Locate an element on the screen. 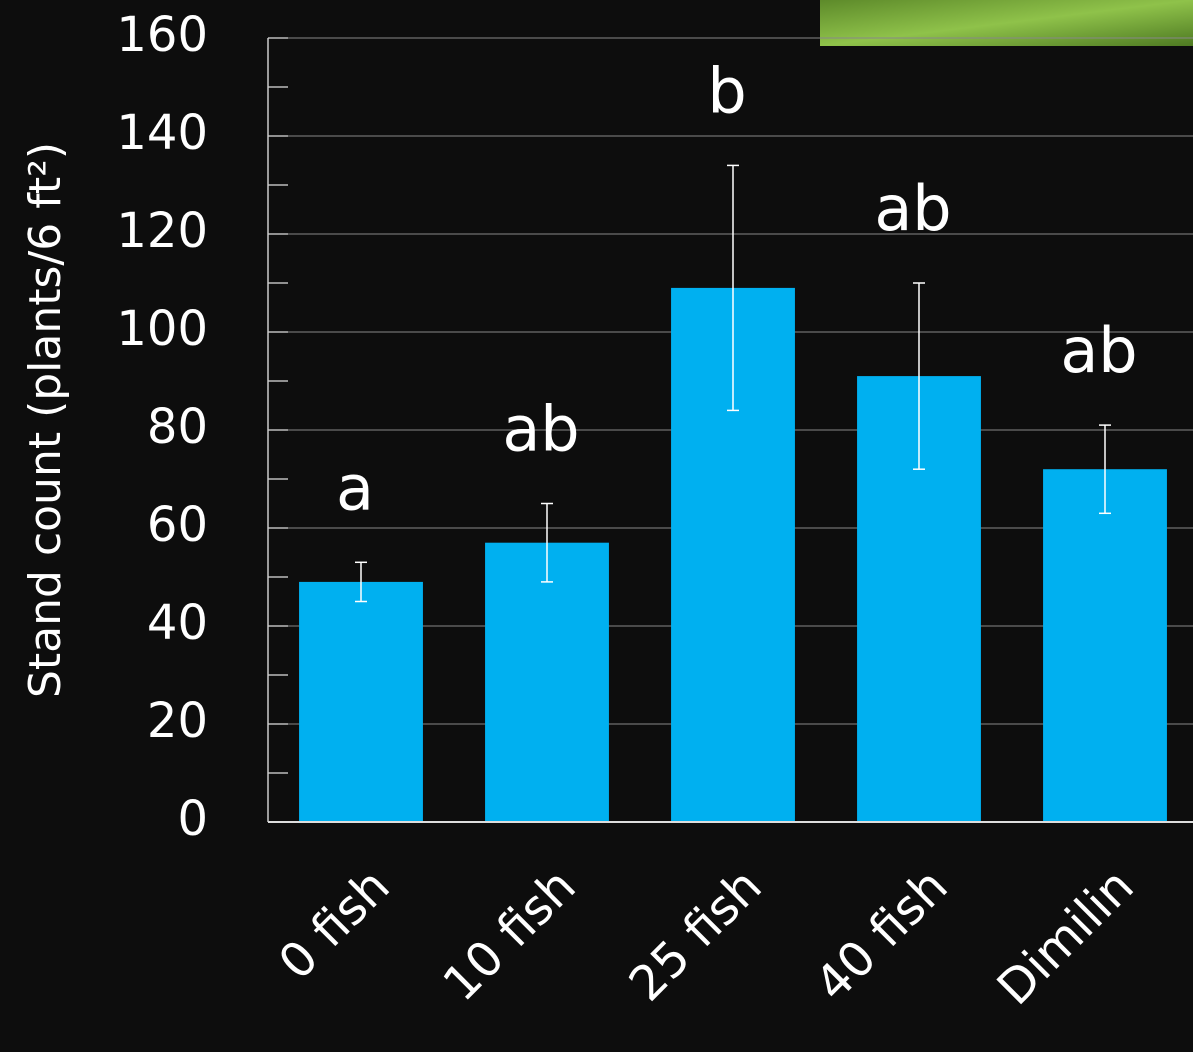 The height and width of the screenshot is (1052, 1193). y-tick-label: 80 is located at coordinates (177, 427).